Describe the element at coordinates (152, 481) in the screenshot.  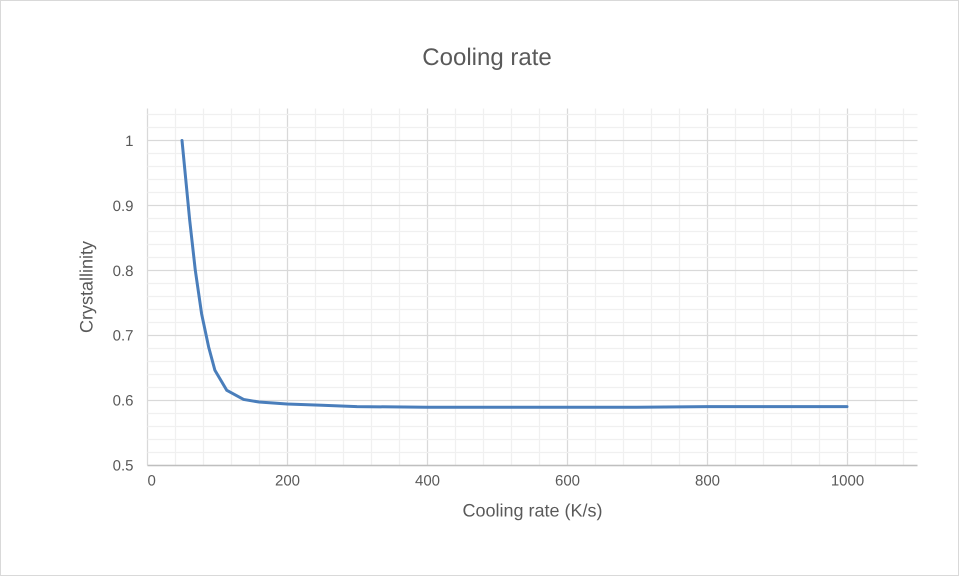
I see `x-tick-label: 0` at that location.